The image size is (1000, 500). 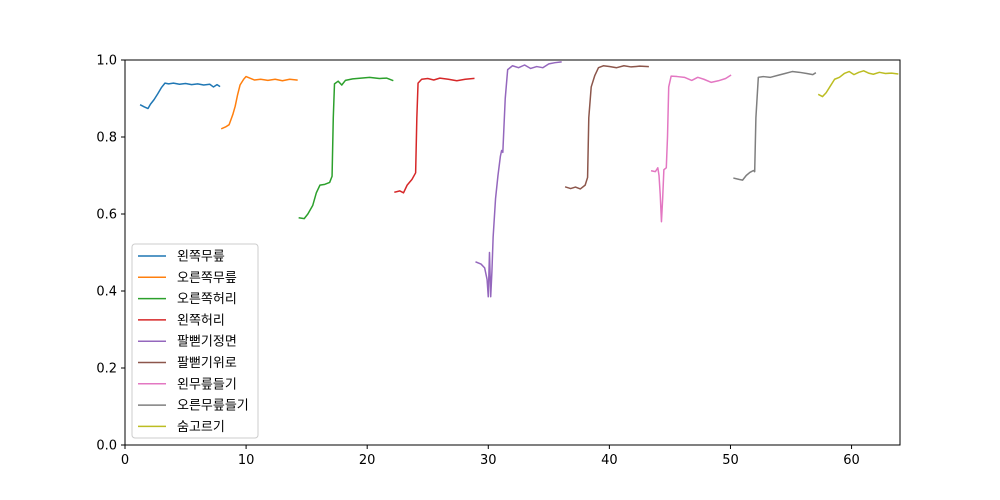 What do you see at coordinates (106, 369) in the screenshot?
I see `y-tick-label: 0.2` at bounding box center [106, 369].